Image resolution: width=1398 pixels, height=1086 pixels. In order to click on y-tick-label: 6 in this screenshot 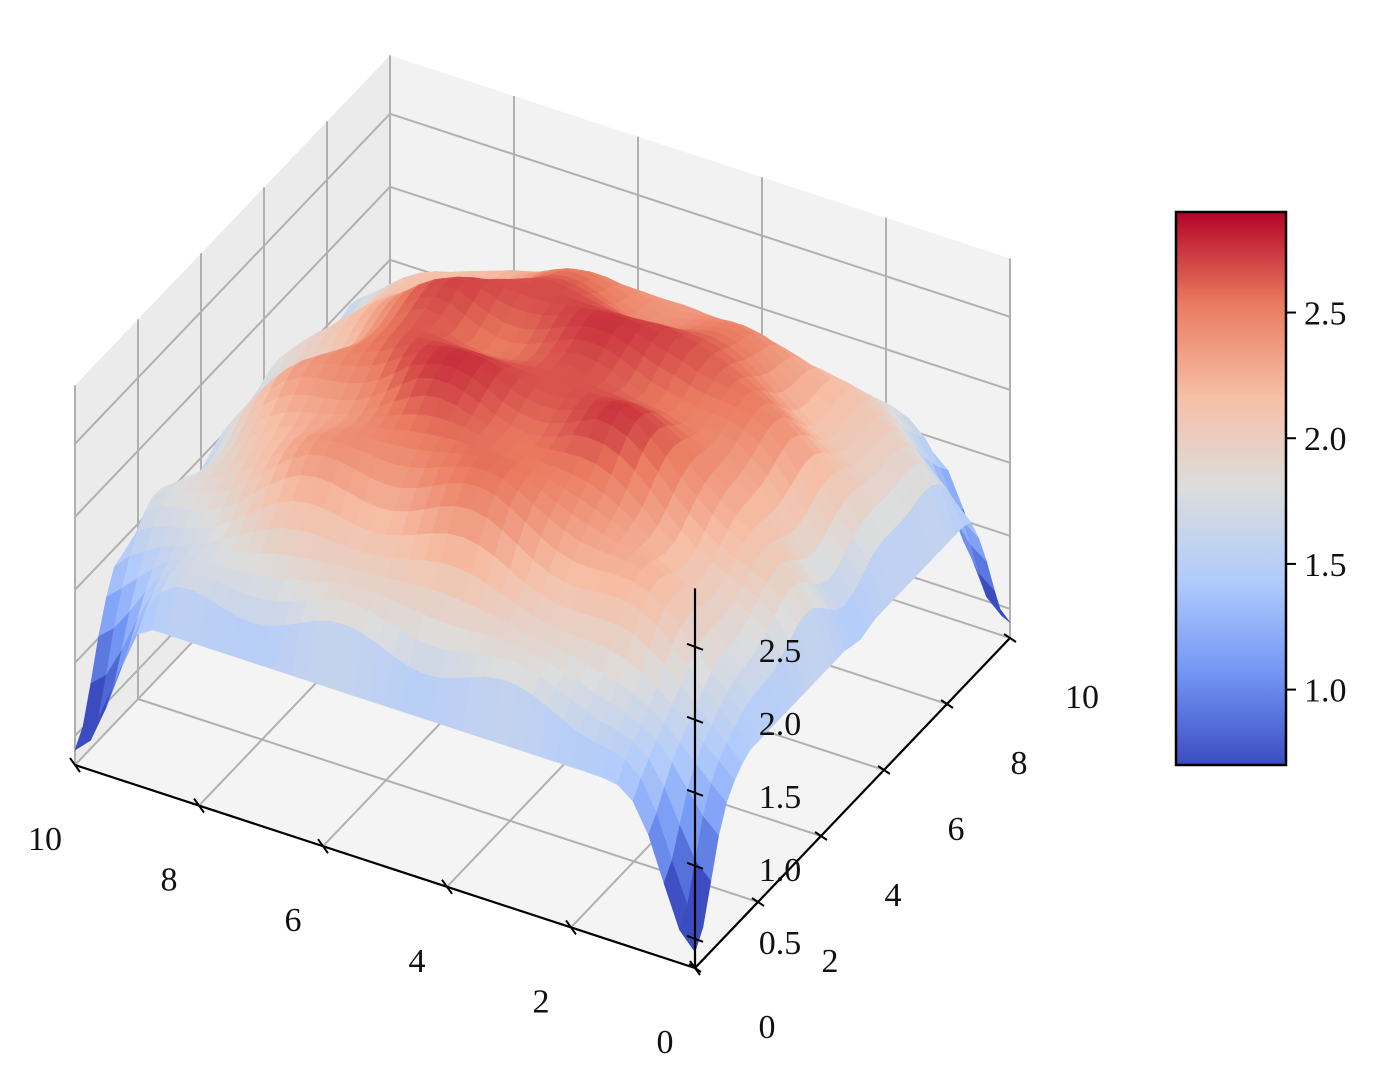, I will do `click(956, 829)`.